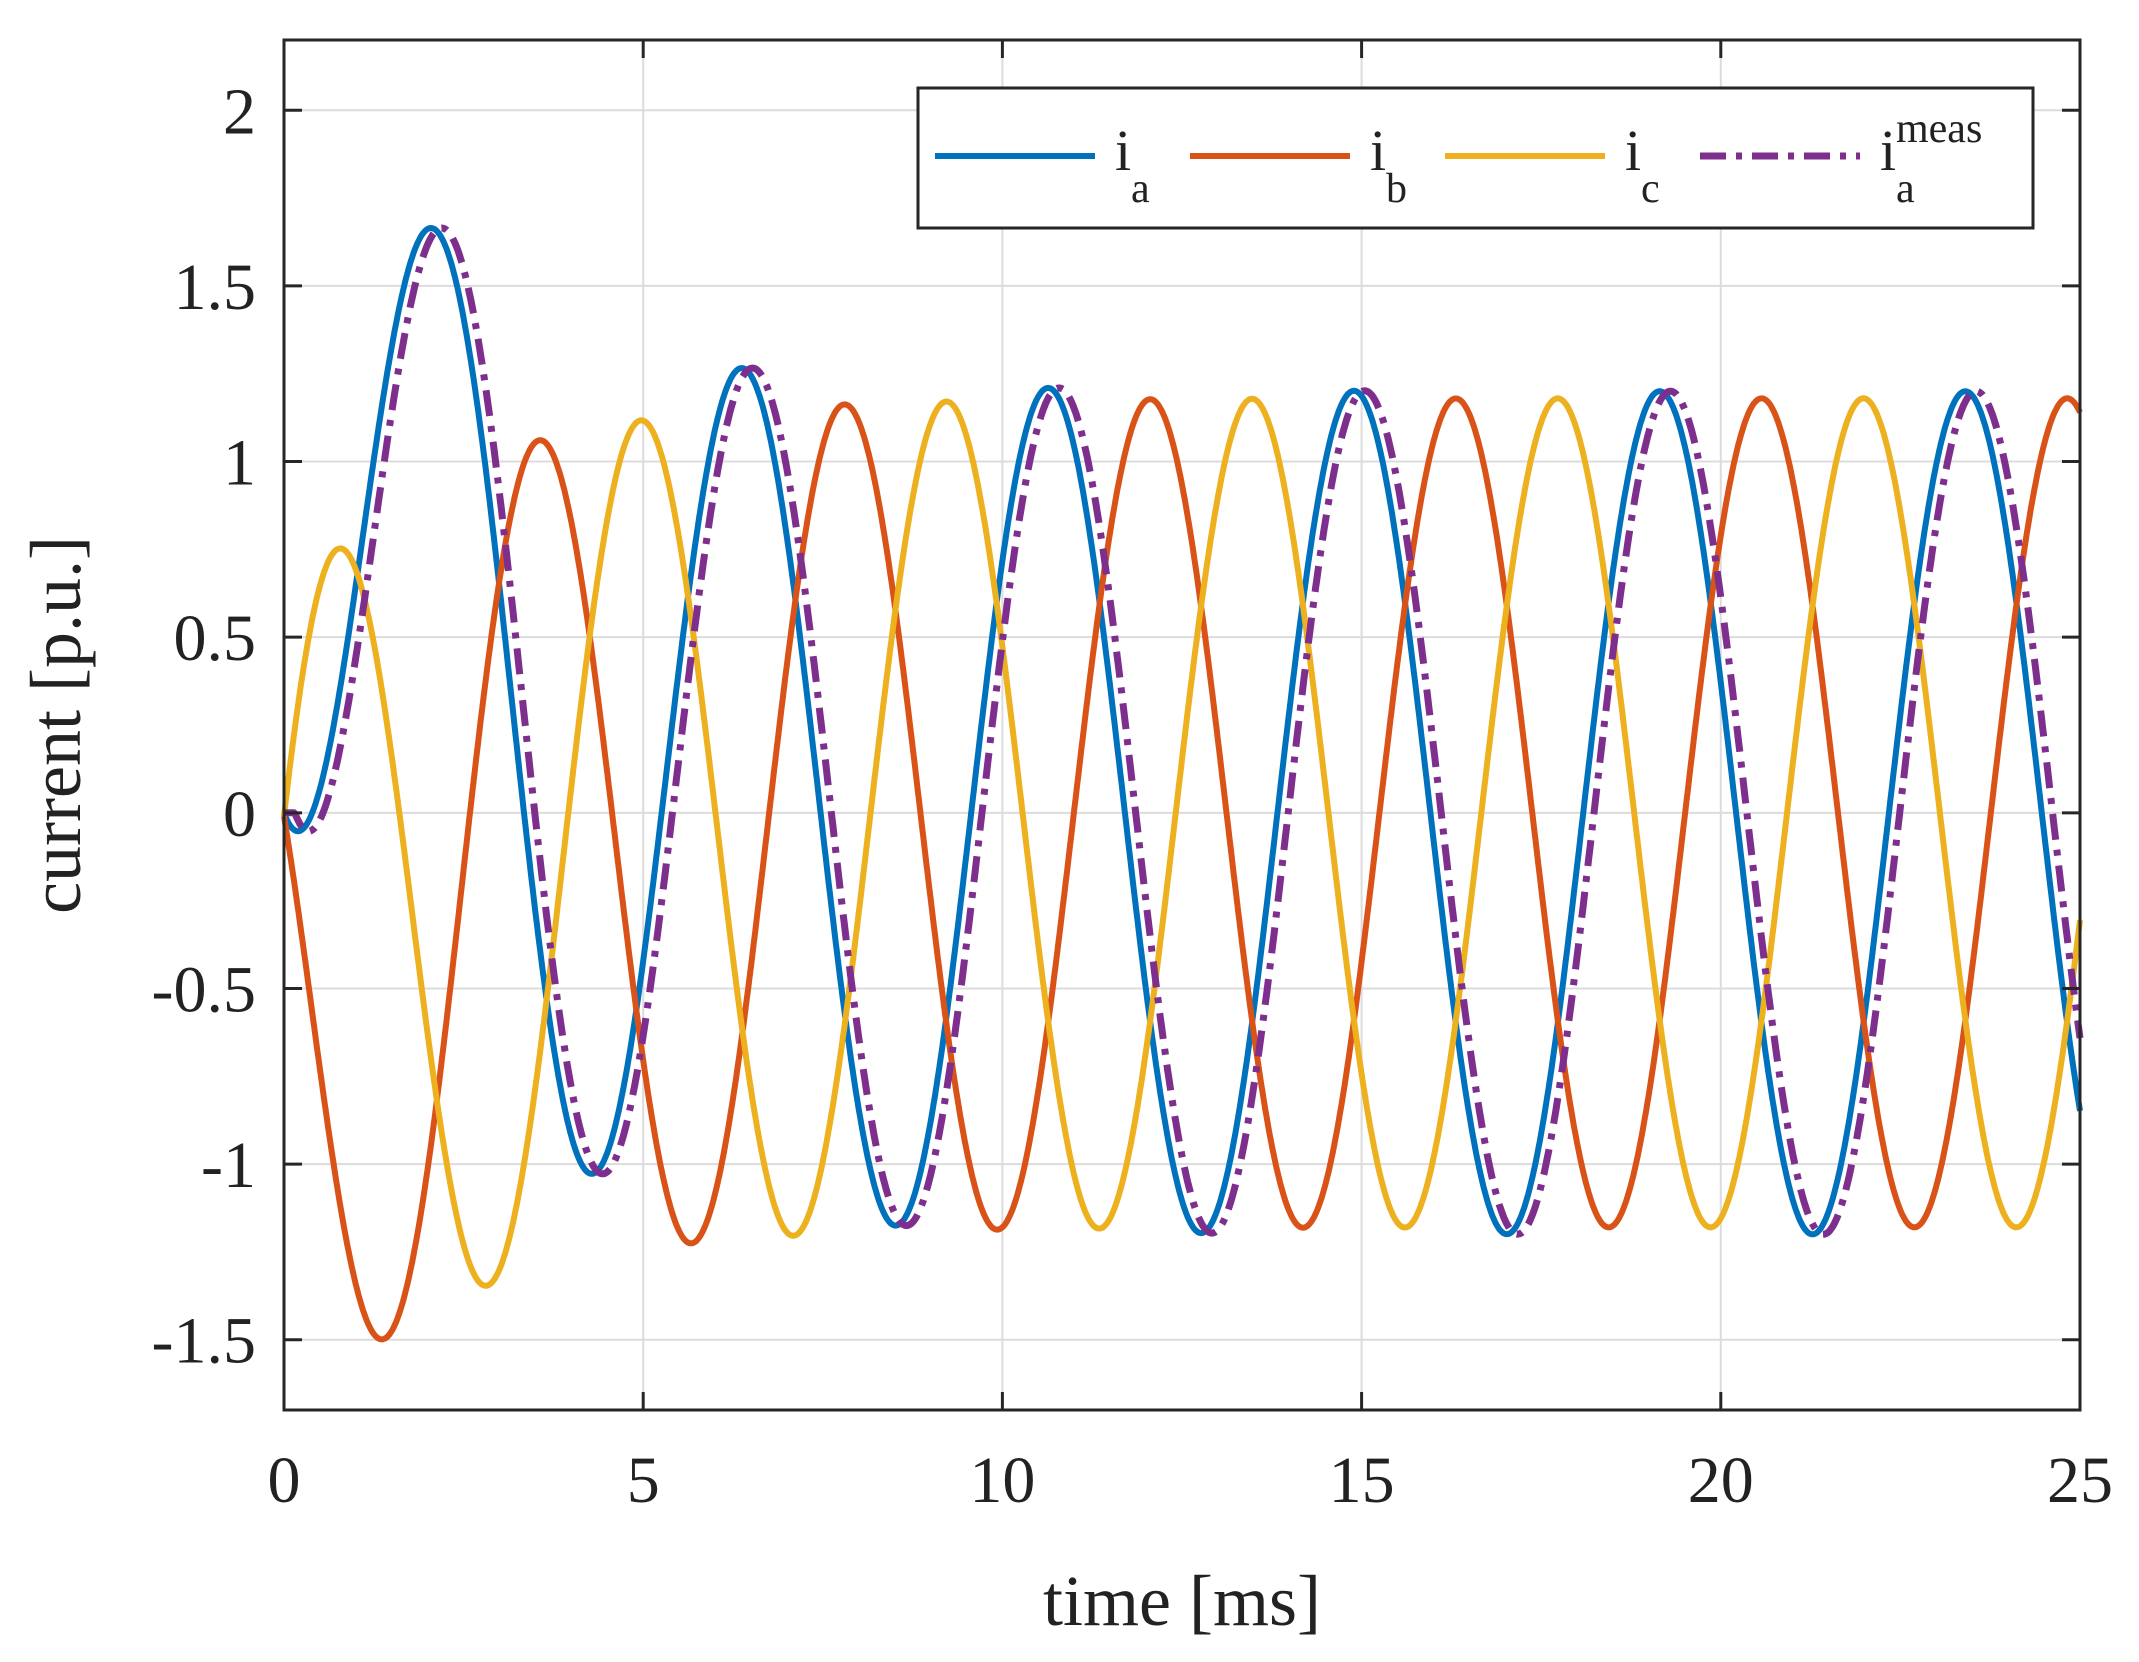 Image resolution: width=2139 pixels, height=1662 pixels. I want to click on y-tick-label: -1.5, so click(204, 1341).